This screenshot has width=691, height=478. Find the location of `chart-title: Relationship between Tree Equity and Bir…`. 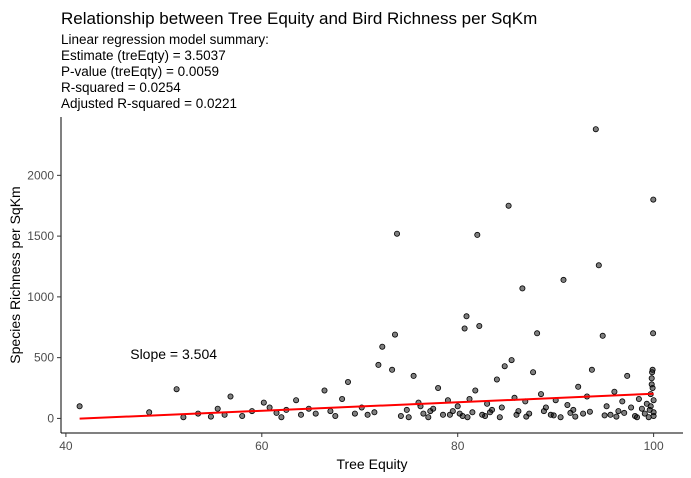

chart-title: Relationship between Tree Equity and Bir… is located at coordinates (299, 18).